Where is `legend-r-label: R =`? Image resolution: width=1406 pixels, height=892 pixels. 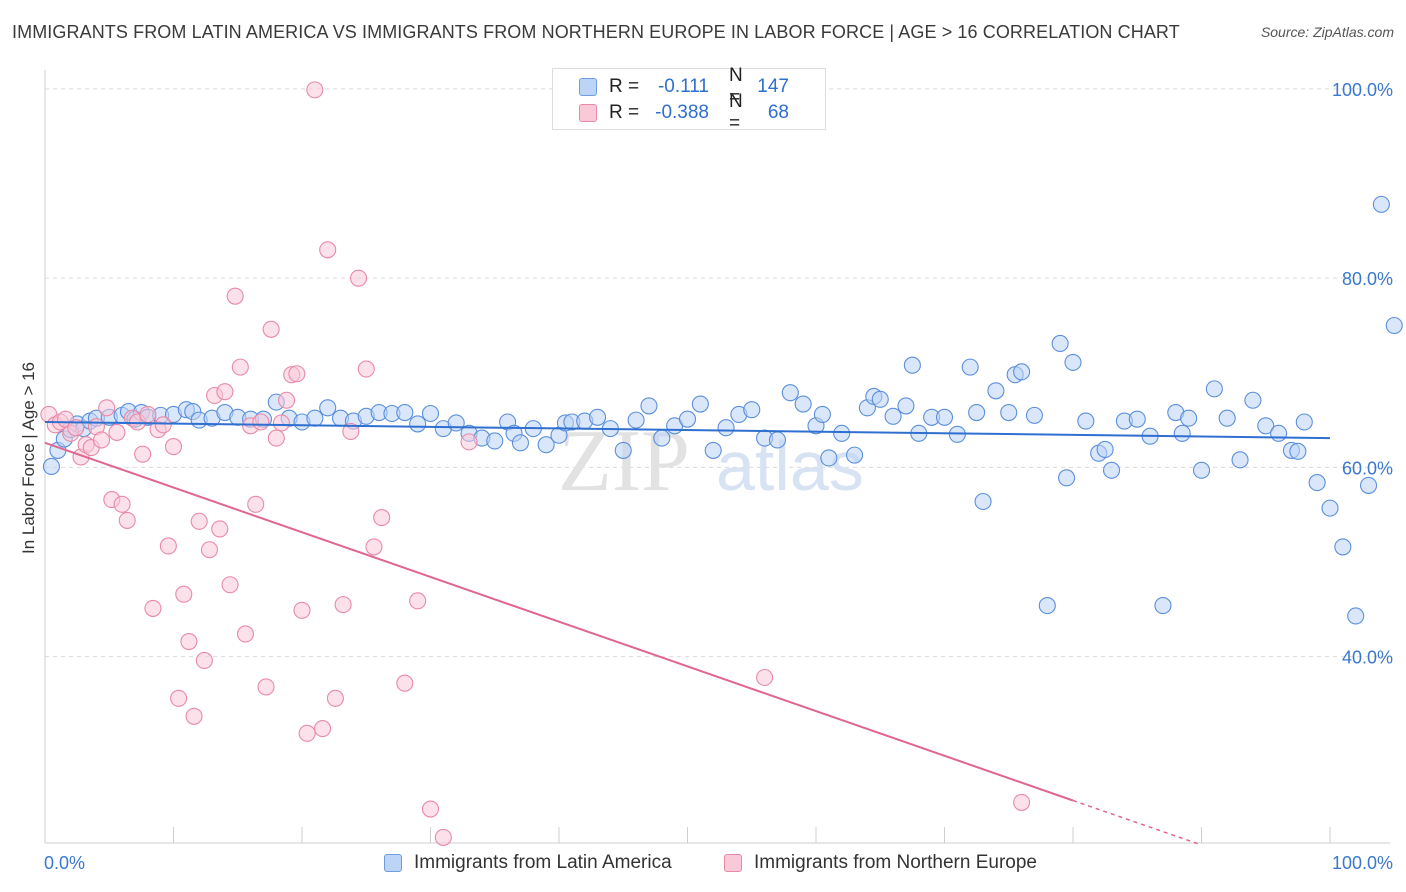
legend-r-label: R = is located at coordinates (624, 112).